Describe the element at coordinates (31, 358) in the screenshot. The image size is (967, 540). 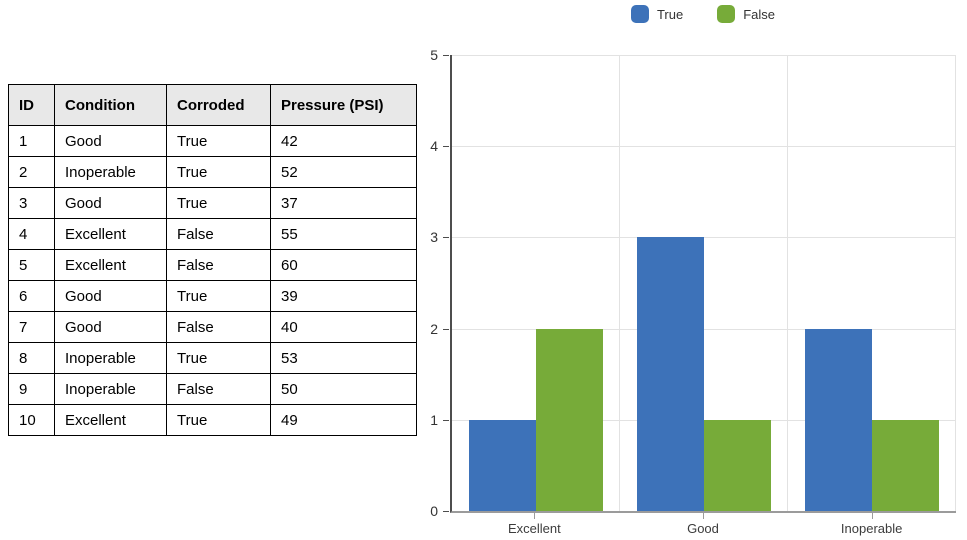
I see `table-cell: 8` at that location.